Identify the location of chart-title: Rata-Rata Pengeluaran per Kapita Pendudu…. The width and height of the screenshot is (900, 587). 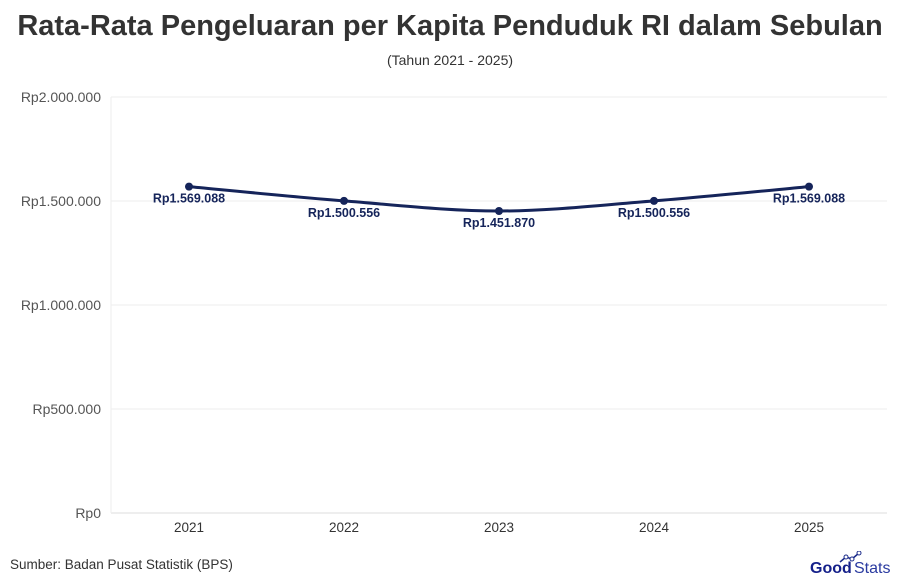
(450, 26).